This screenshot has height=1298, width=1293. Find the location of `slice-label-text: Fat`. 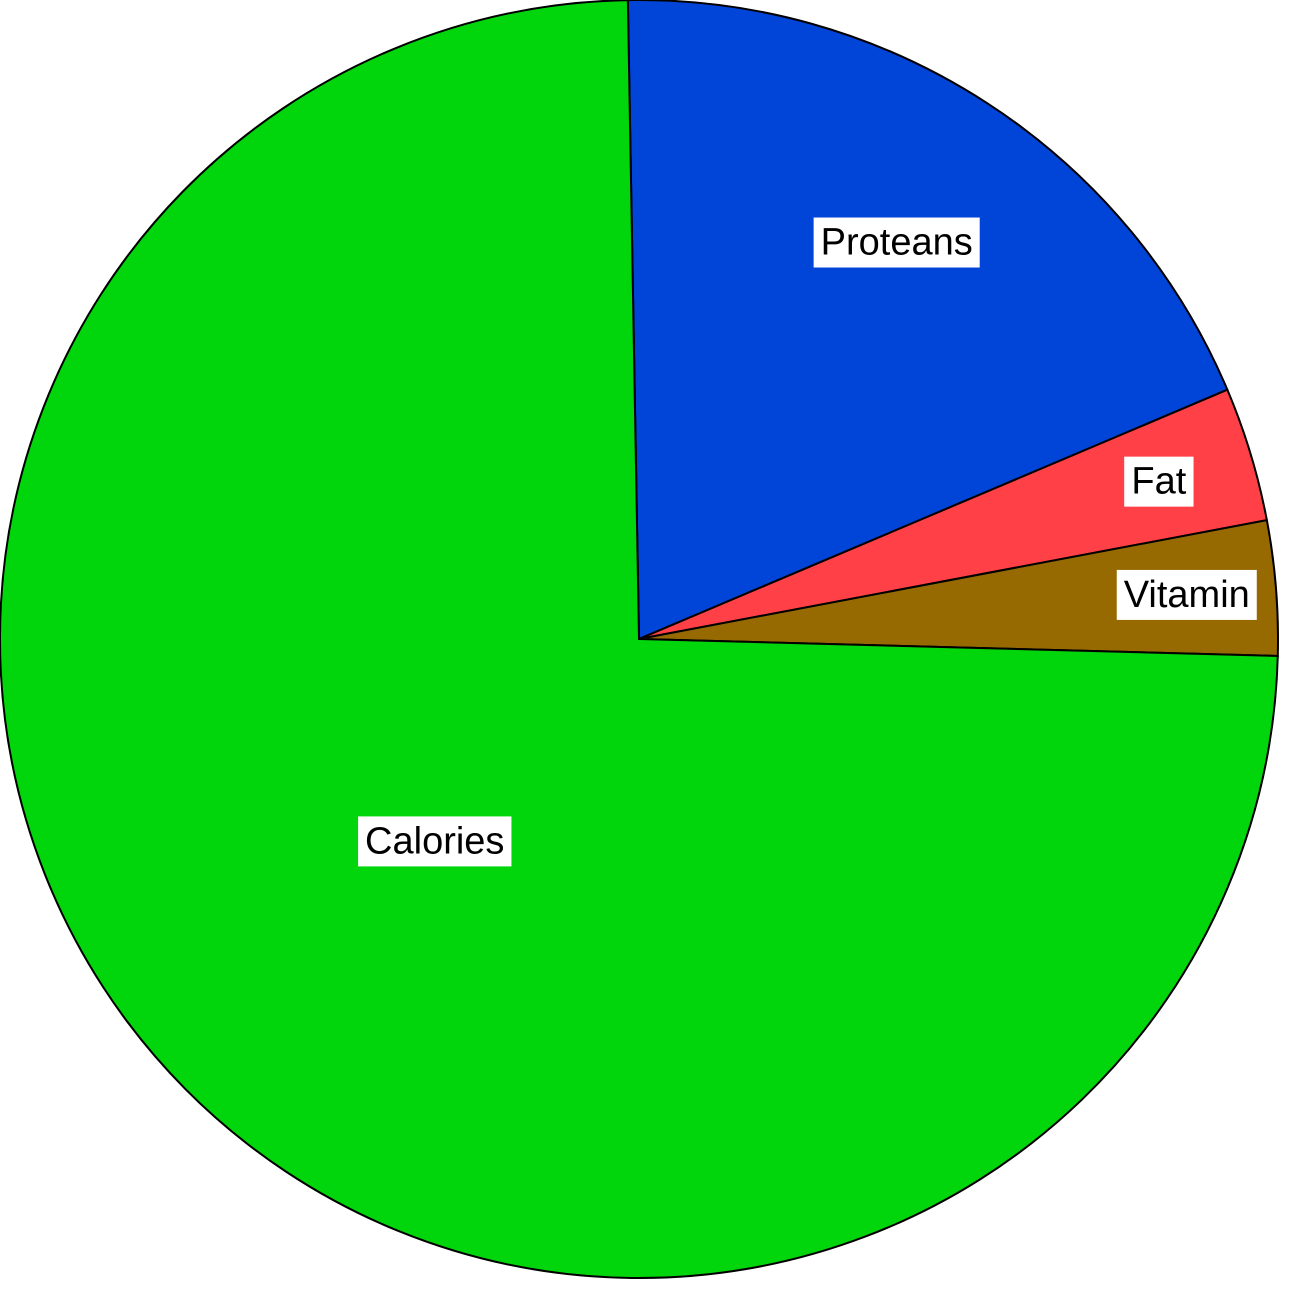

slice-label-text: Fat is located at coordinates (1158, 482).